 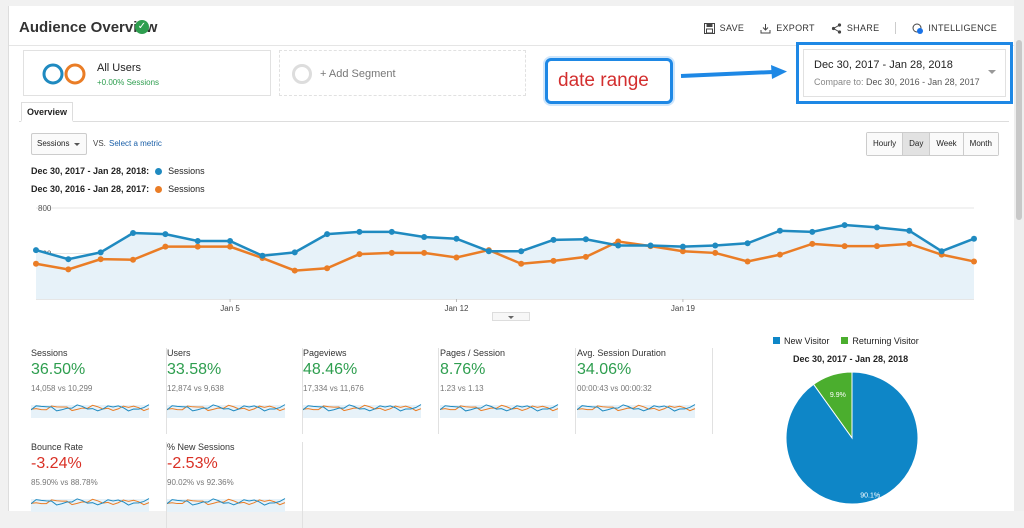 I want to click on metric-dropdown: Sessions, so click(x=59, y=144).